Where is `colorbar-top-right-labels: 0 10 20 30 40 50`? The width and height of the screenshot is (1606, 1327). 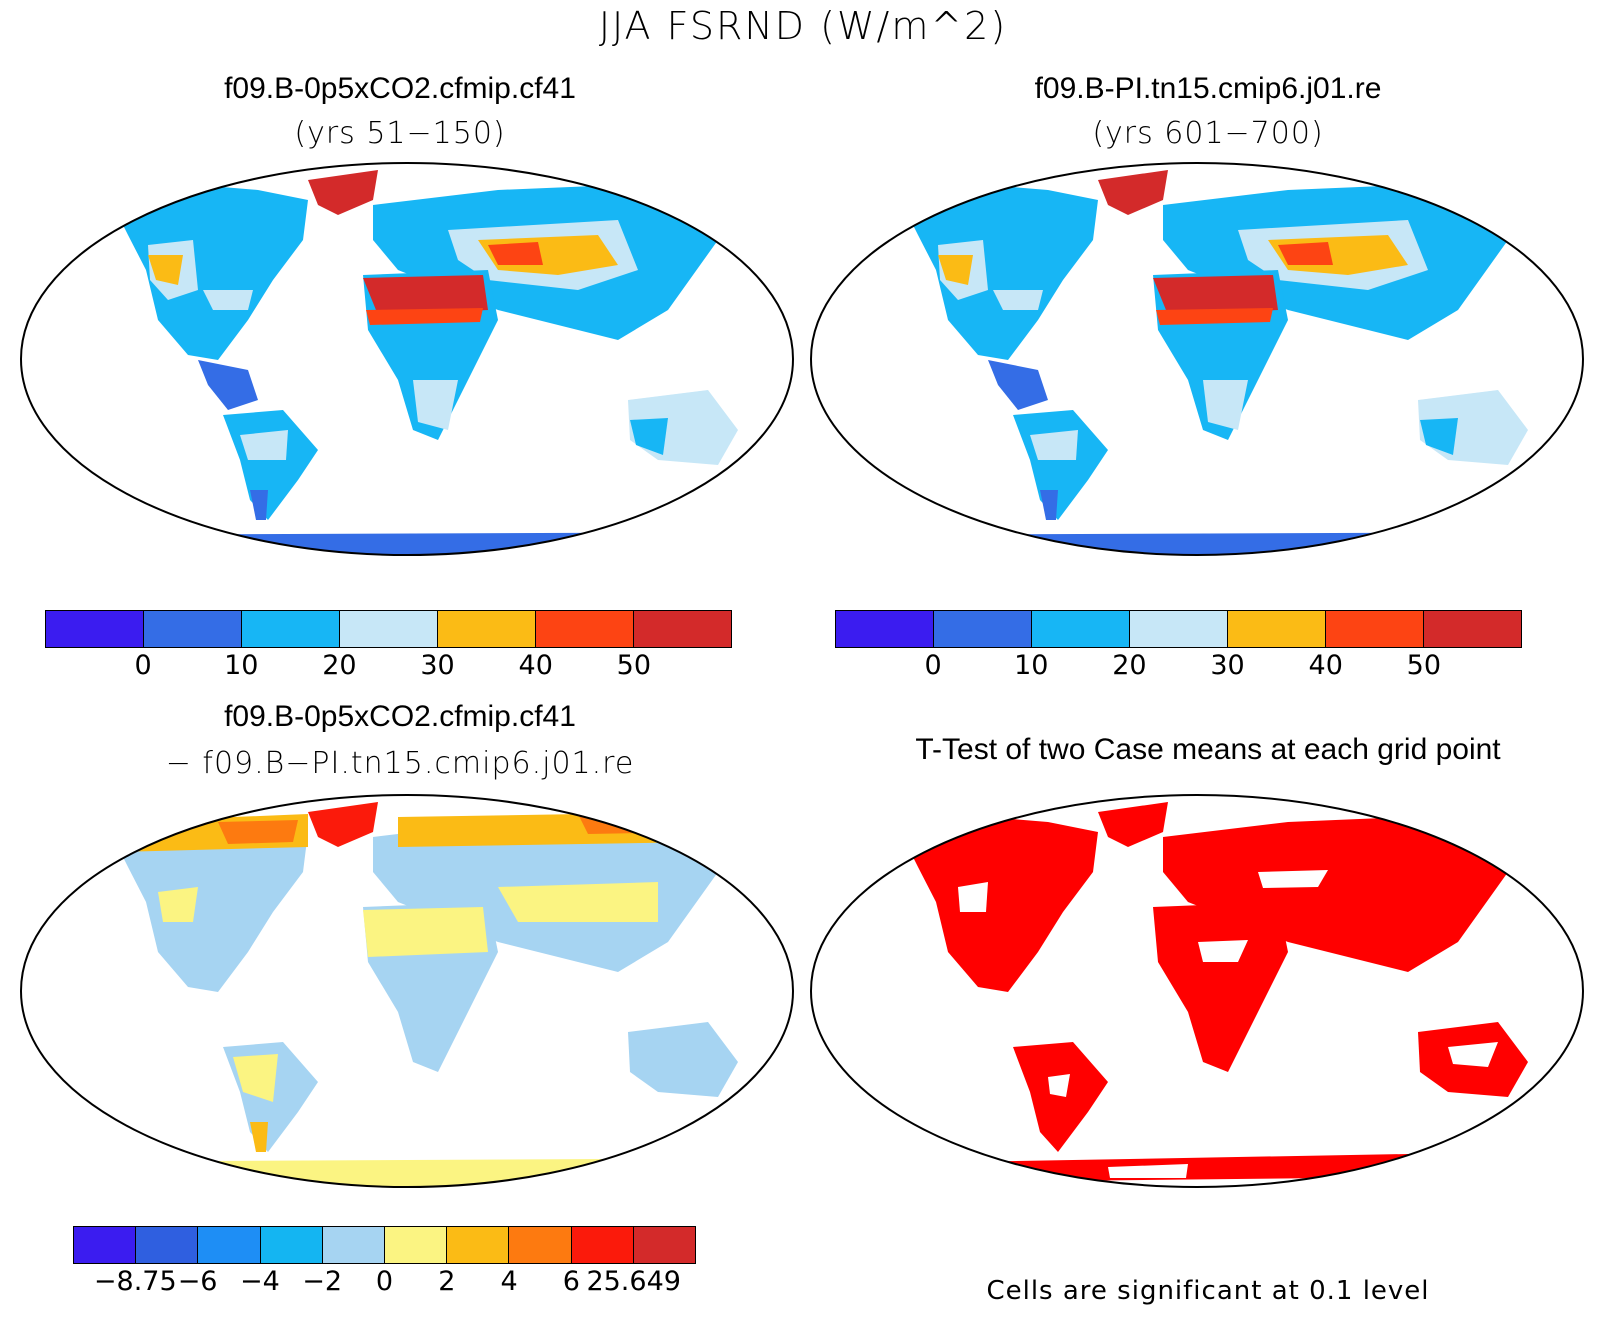 colorbar-top-right-labels: 0 10 20 30 40 50 is located at coordinates (1178, 668).